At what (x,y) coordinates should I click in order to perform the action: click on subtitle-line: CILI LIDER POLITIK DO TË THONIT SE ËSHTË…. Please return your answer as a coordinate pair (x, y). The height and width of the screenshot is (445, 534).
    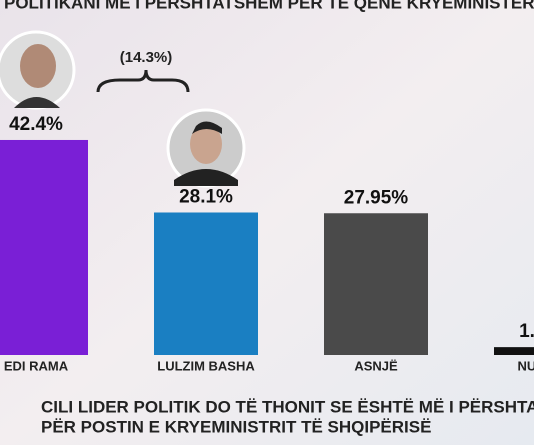
    Looking at the image, I should click on (287, 406).